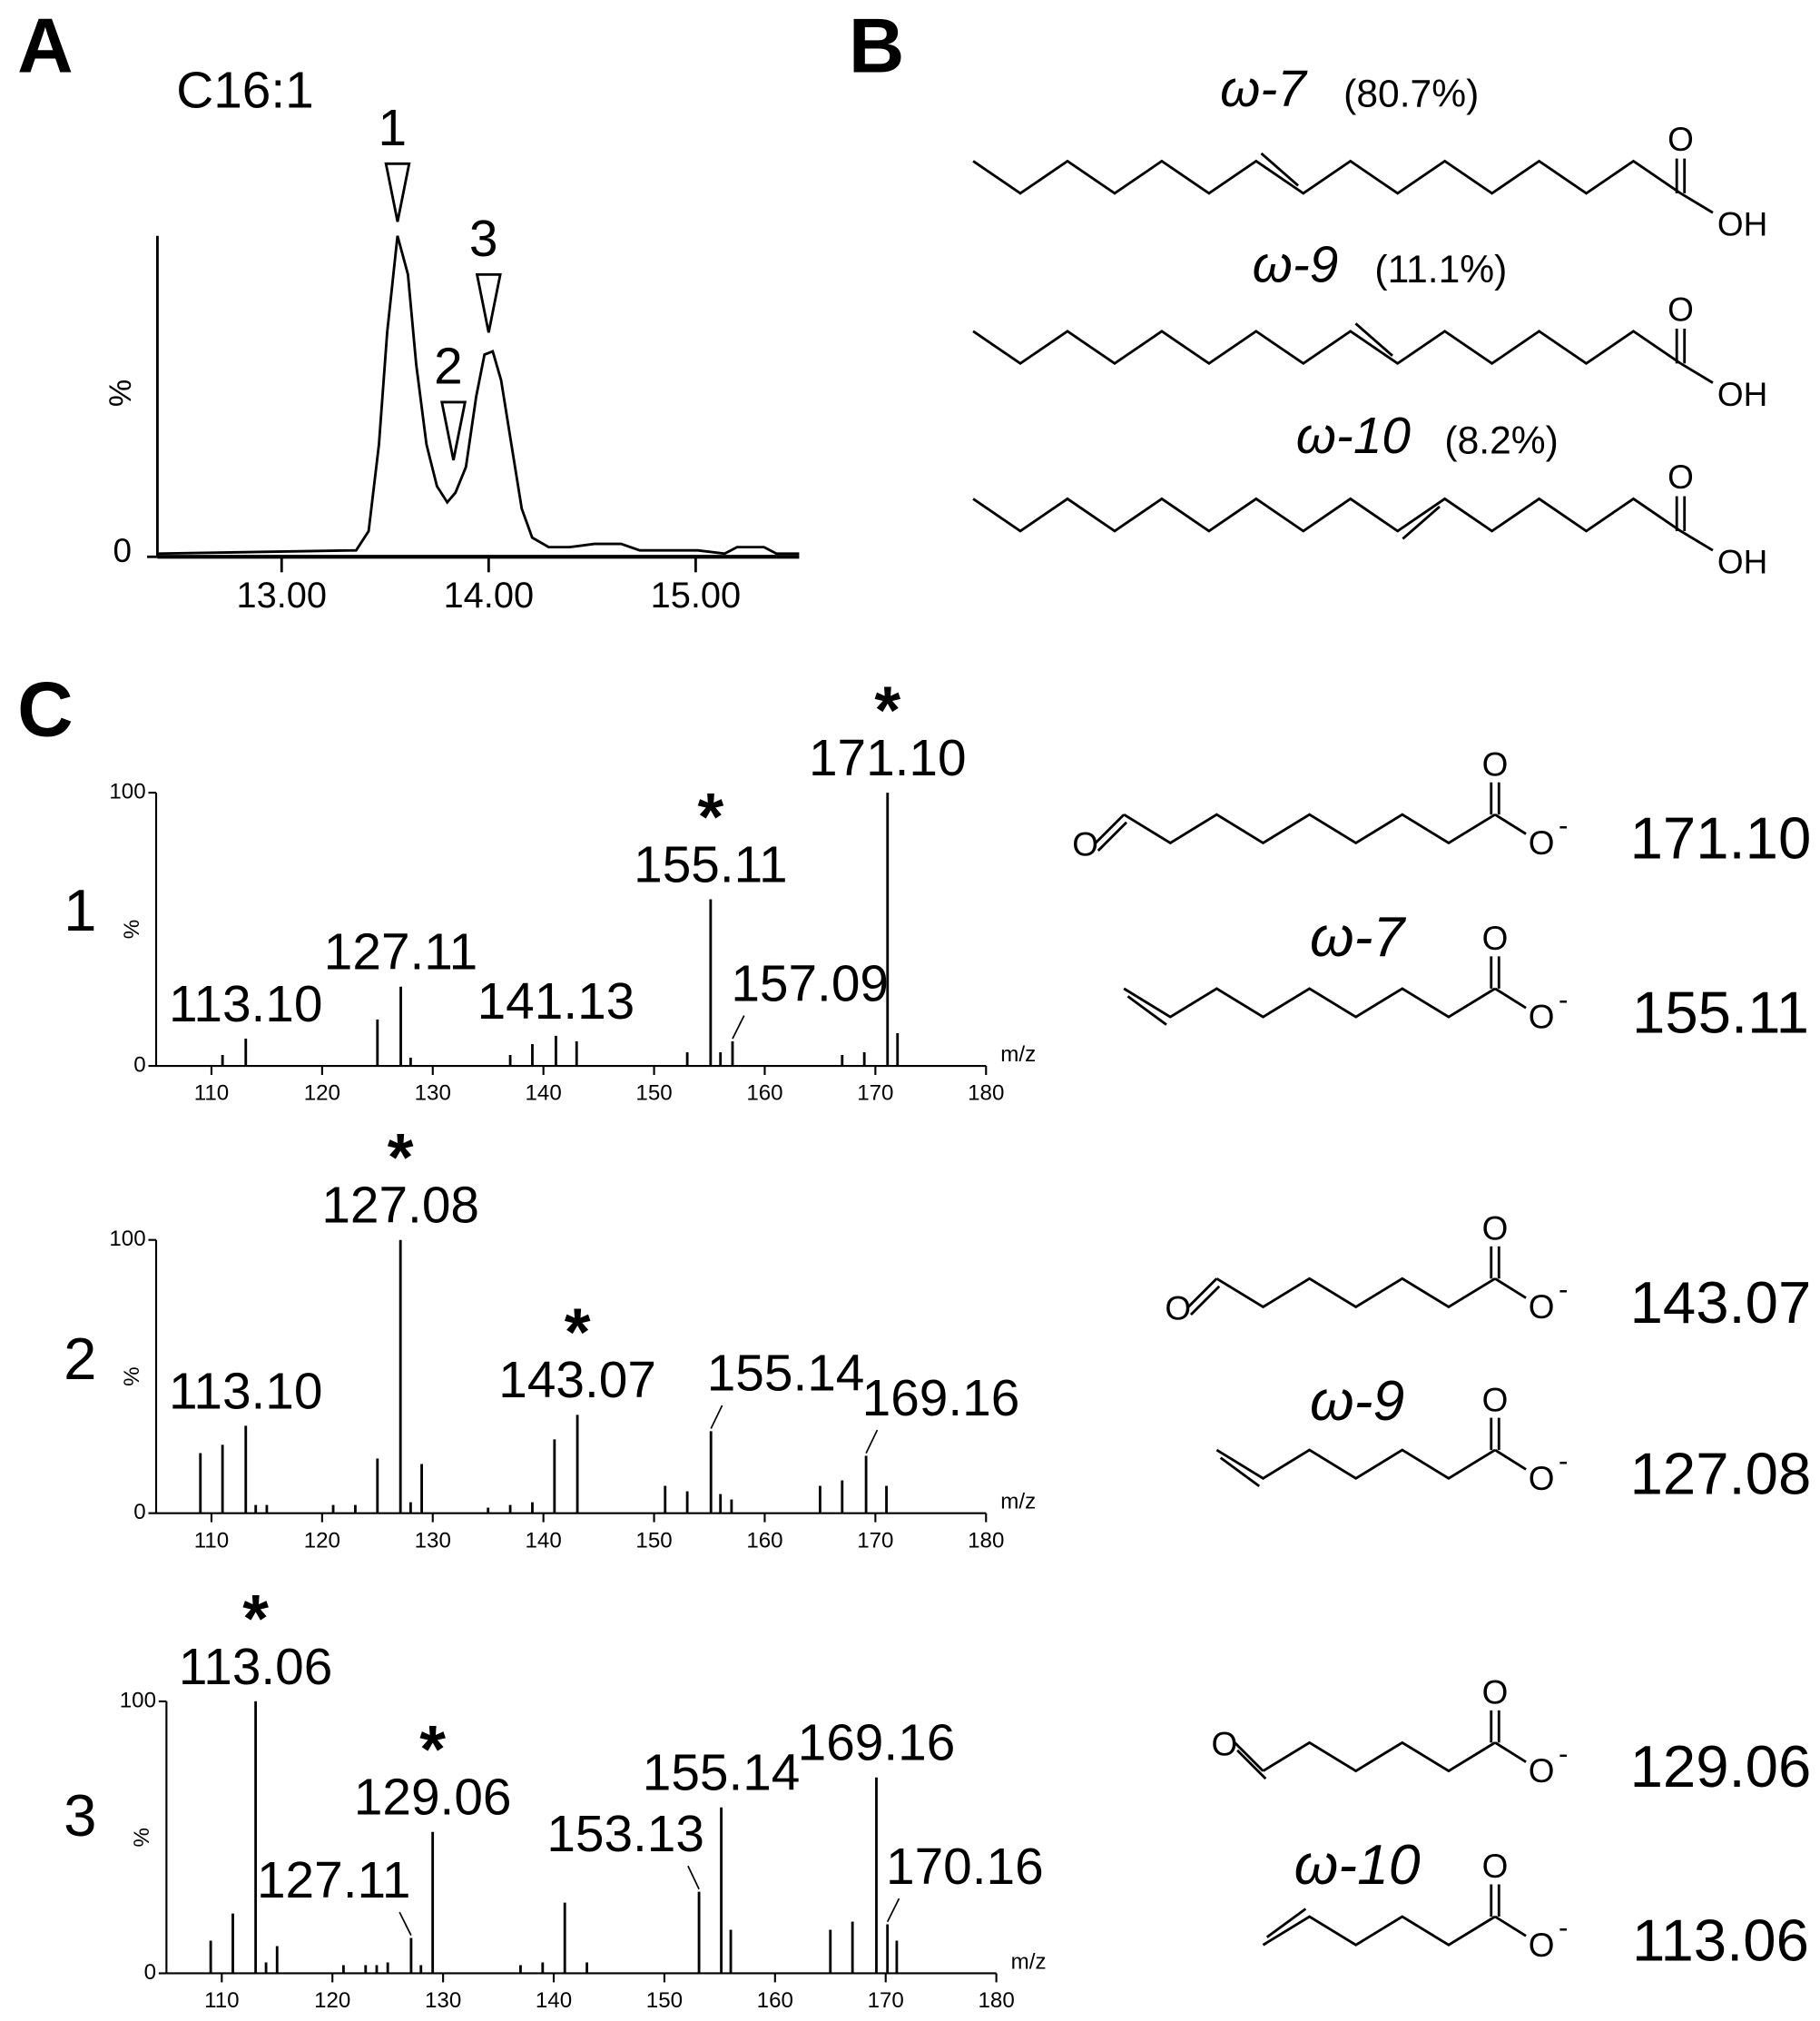 The height and width of the screenshot is (2021, 1820). I want to click on peak-label: 129.06, so click(433, 1799).